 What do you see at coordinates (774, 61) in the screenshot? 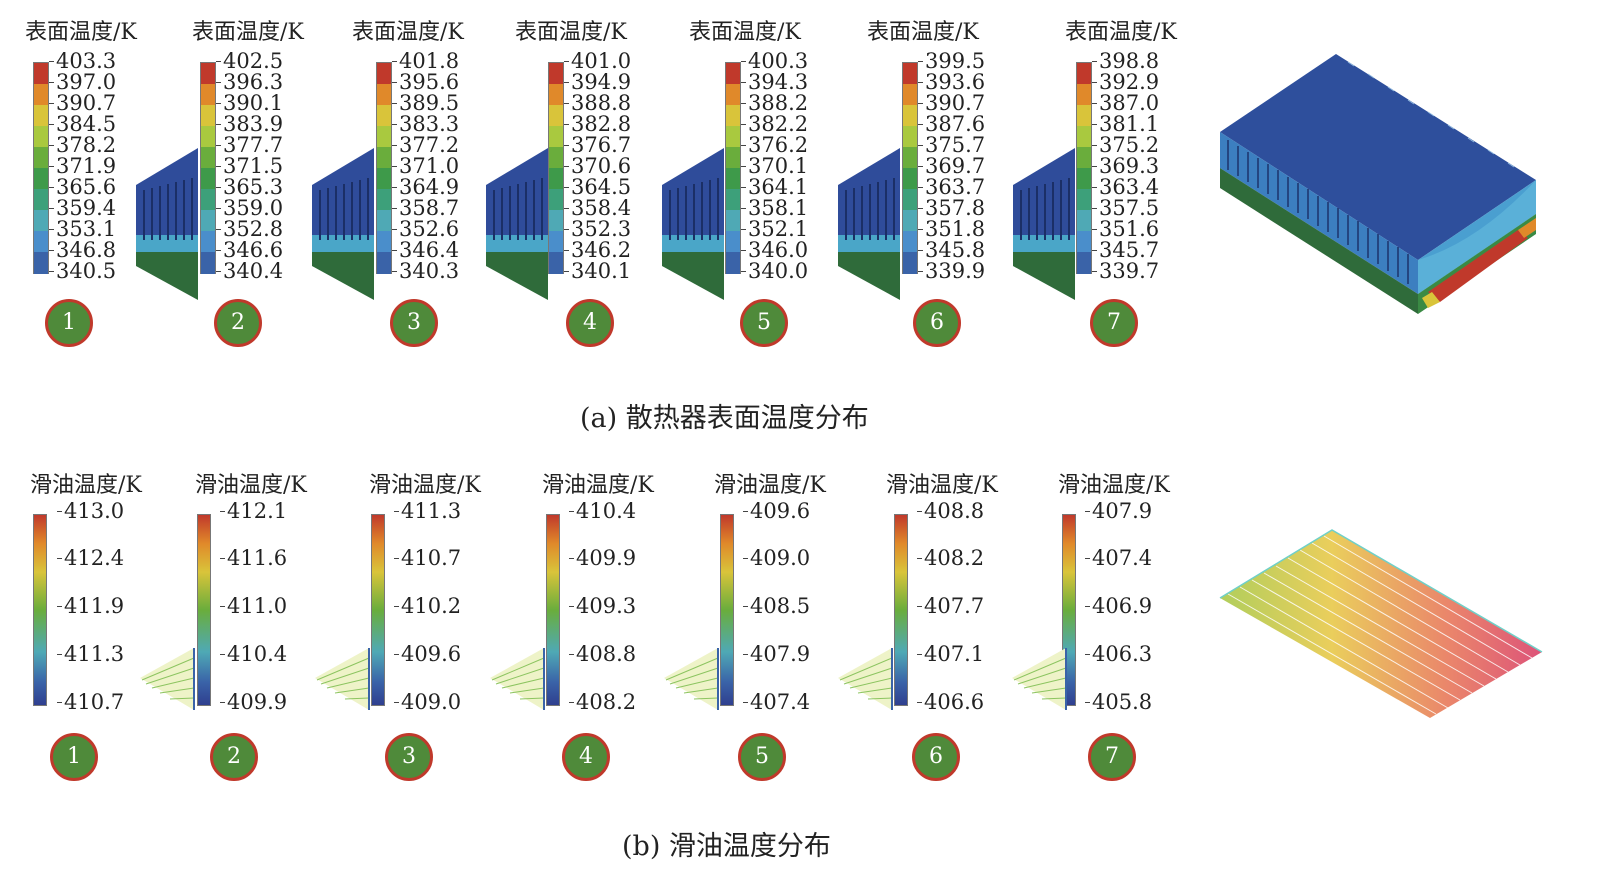
I see `tick-label: 400.3` at bounding box center [774, 61].